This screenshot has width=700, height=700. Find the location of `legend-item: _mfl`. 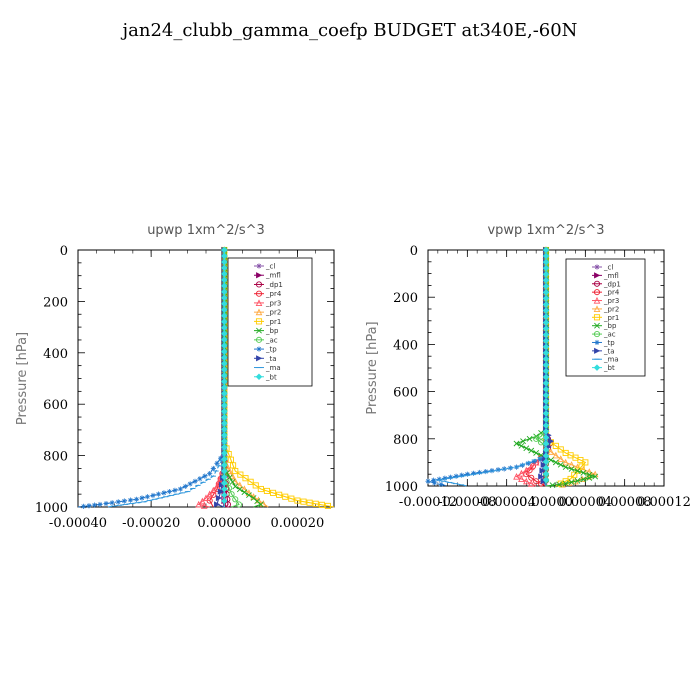

legend-item: _mfl is located at coordinates (267, 276).